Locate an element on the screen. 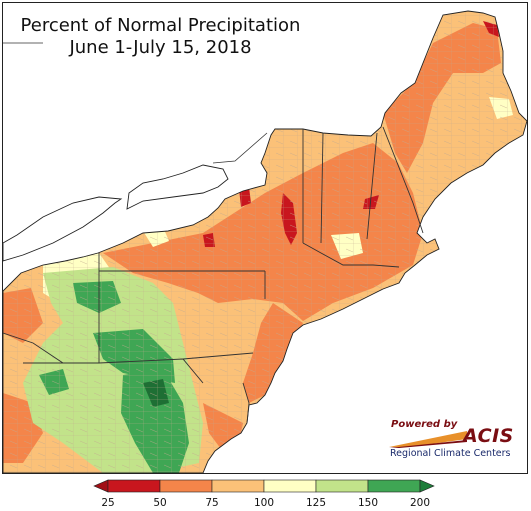 The height and width of the screenshot is (511, 531). legend-low-arrow is located at coordinates (101, 486).